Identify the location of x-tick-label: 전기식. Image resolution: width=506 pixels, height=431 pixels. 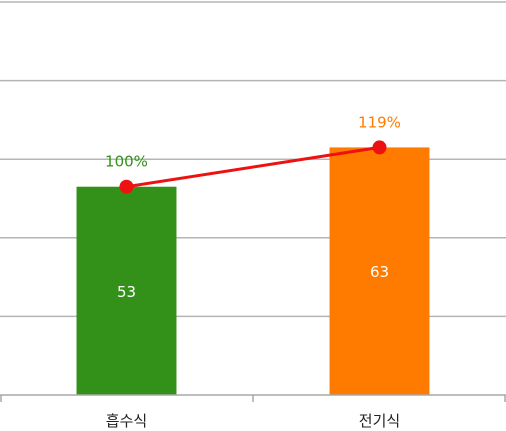
(379, 421).